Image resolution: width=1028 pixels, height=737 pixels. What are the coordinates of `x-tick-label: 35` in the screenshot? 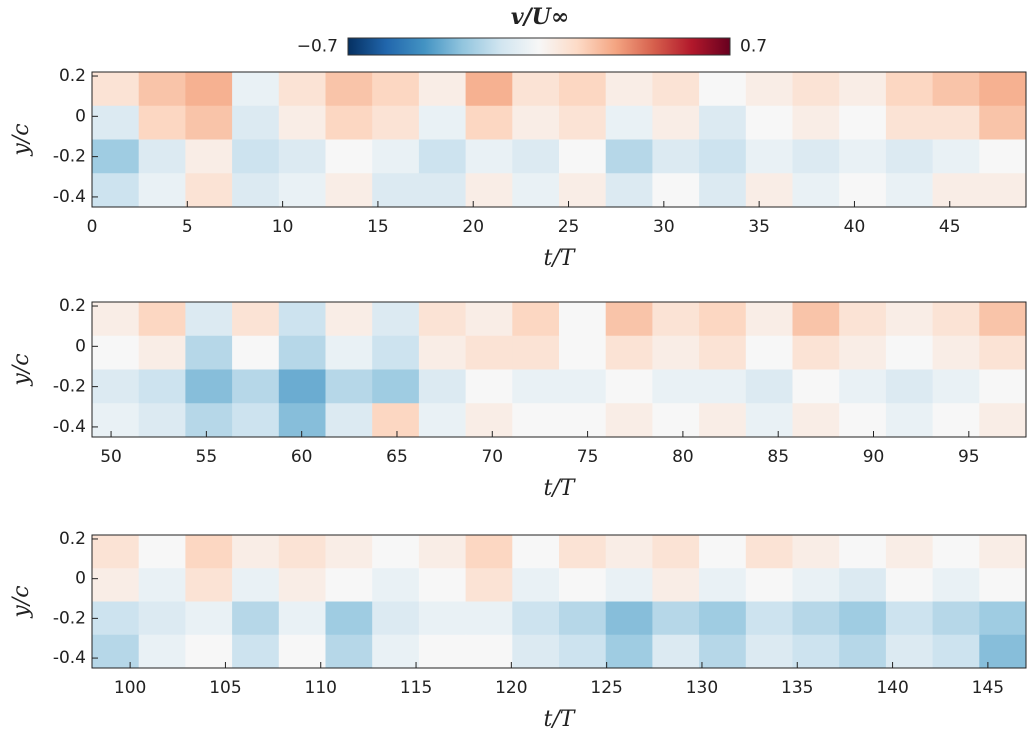 It's located at (759, 227).